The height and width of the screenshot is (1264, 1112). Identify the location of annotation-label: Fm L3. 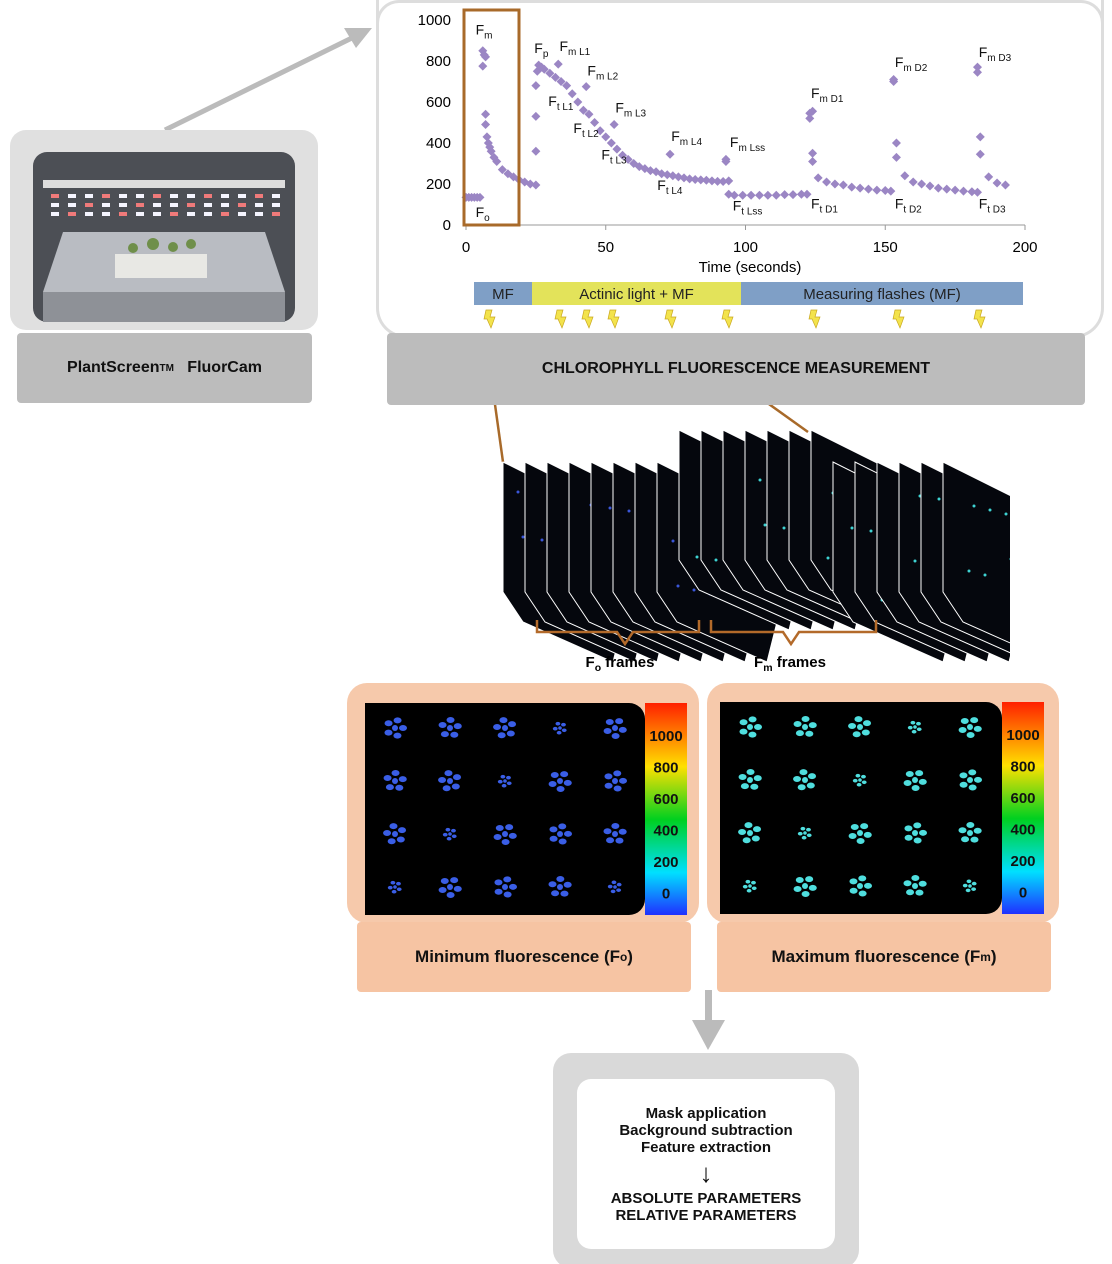
(630, 109).